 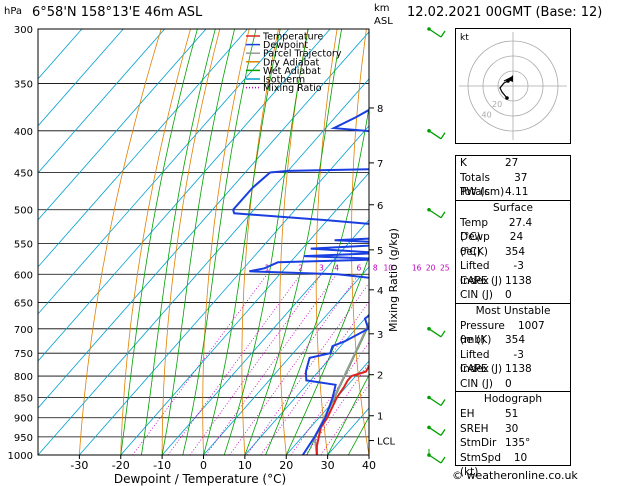 What do you see at coordinates (321, 267) in the screenshot?
I see `mixing-ratio-label: 3` at bounding box center [321, 267].